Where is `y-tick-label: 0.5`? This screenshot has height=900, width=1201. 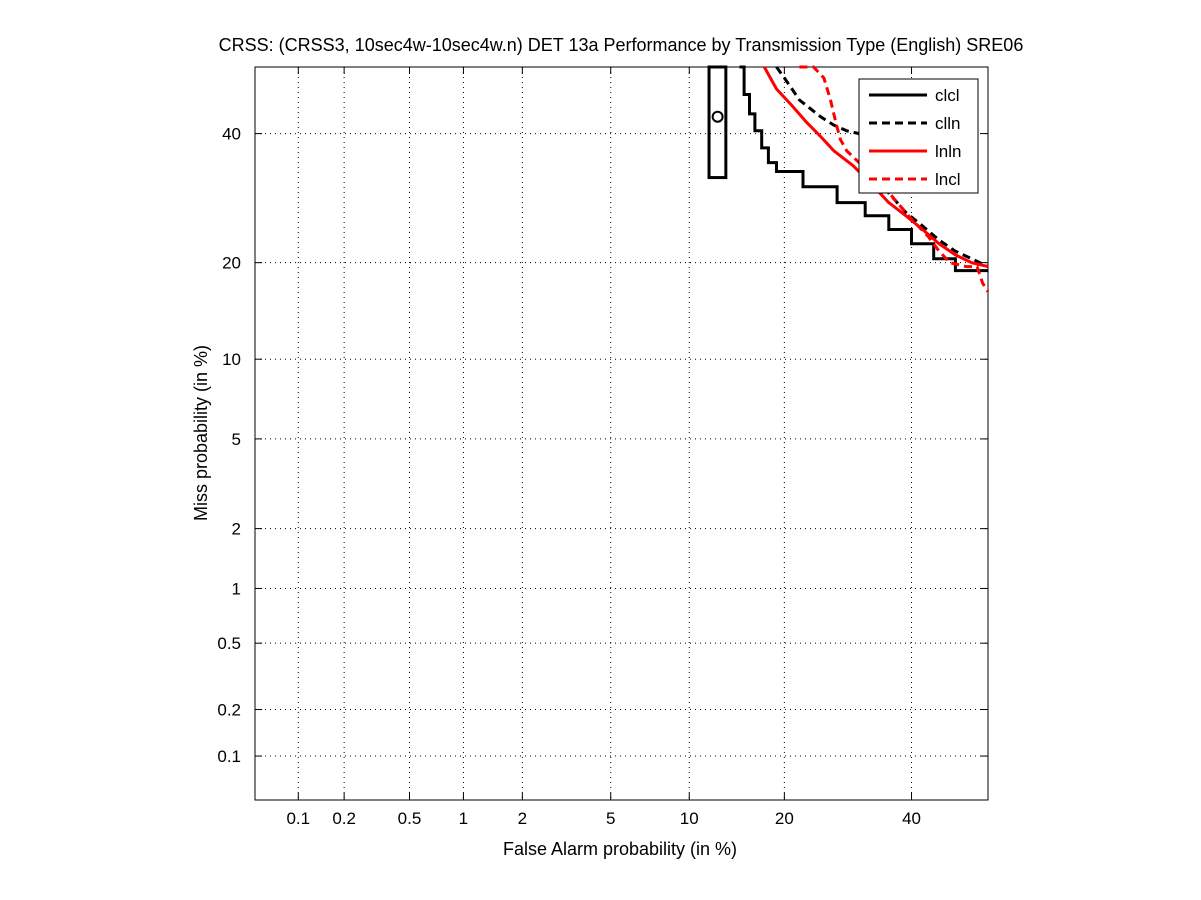
y-tick-label: 0.5 is located at coordinates (229, 643).